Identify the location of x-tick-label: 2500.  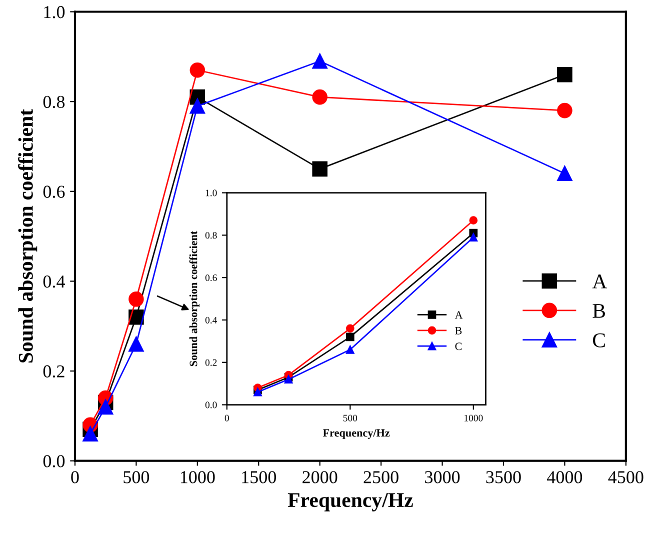
(381, 477).